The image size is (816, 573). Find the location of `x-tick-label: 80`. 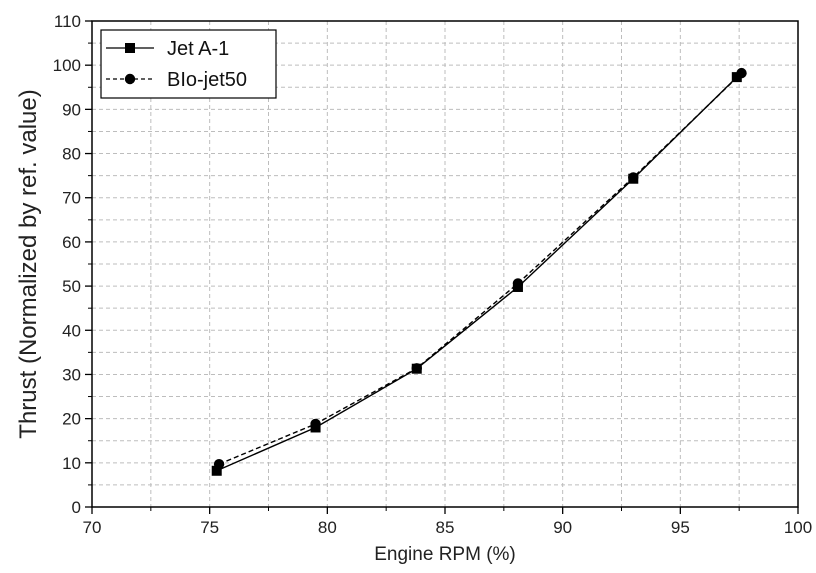

x-tick-label: 80 is located at coordinates (327, 527).